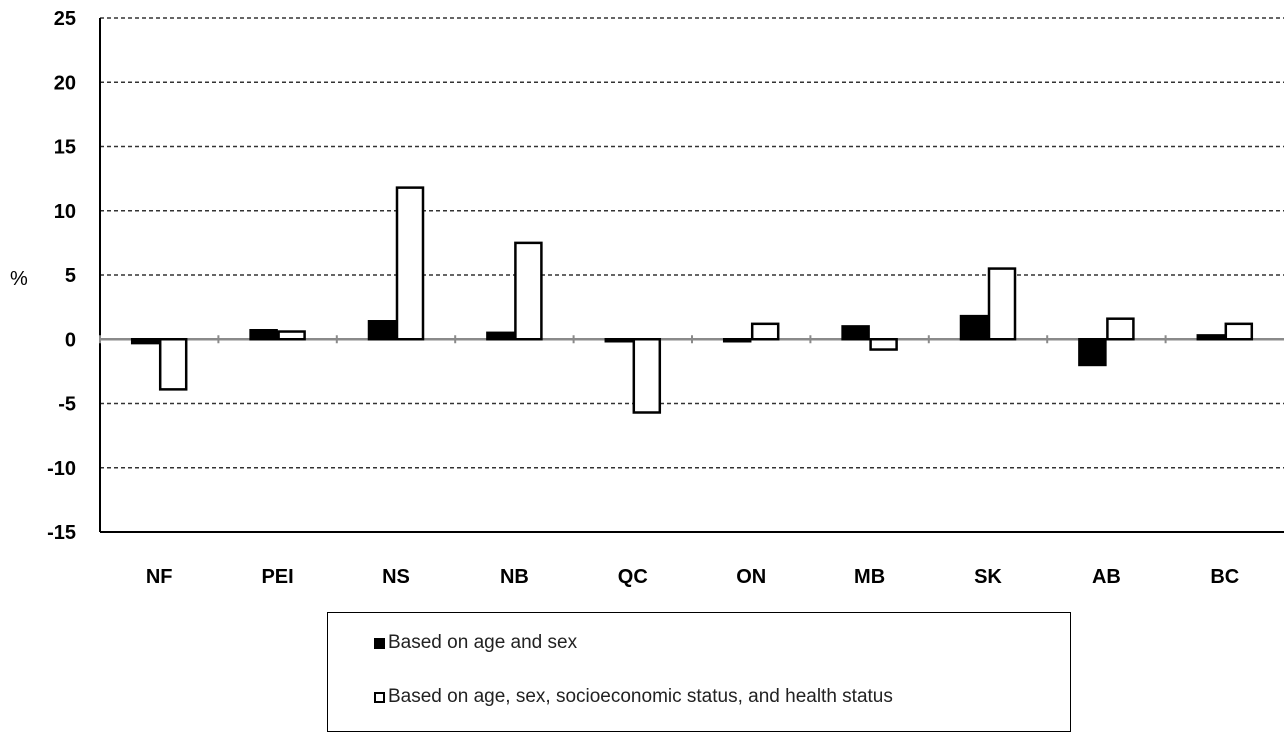 This screenshot has height=732, width=1284. Describe the element at coordinates (65, 148) in the screenshot. I see `y-tick-label: 15` at that location.